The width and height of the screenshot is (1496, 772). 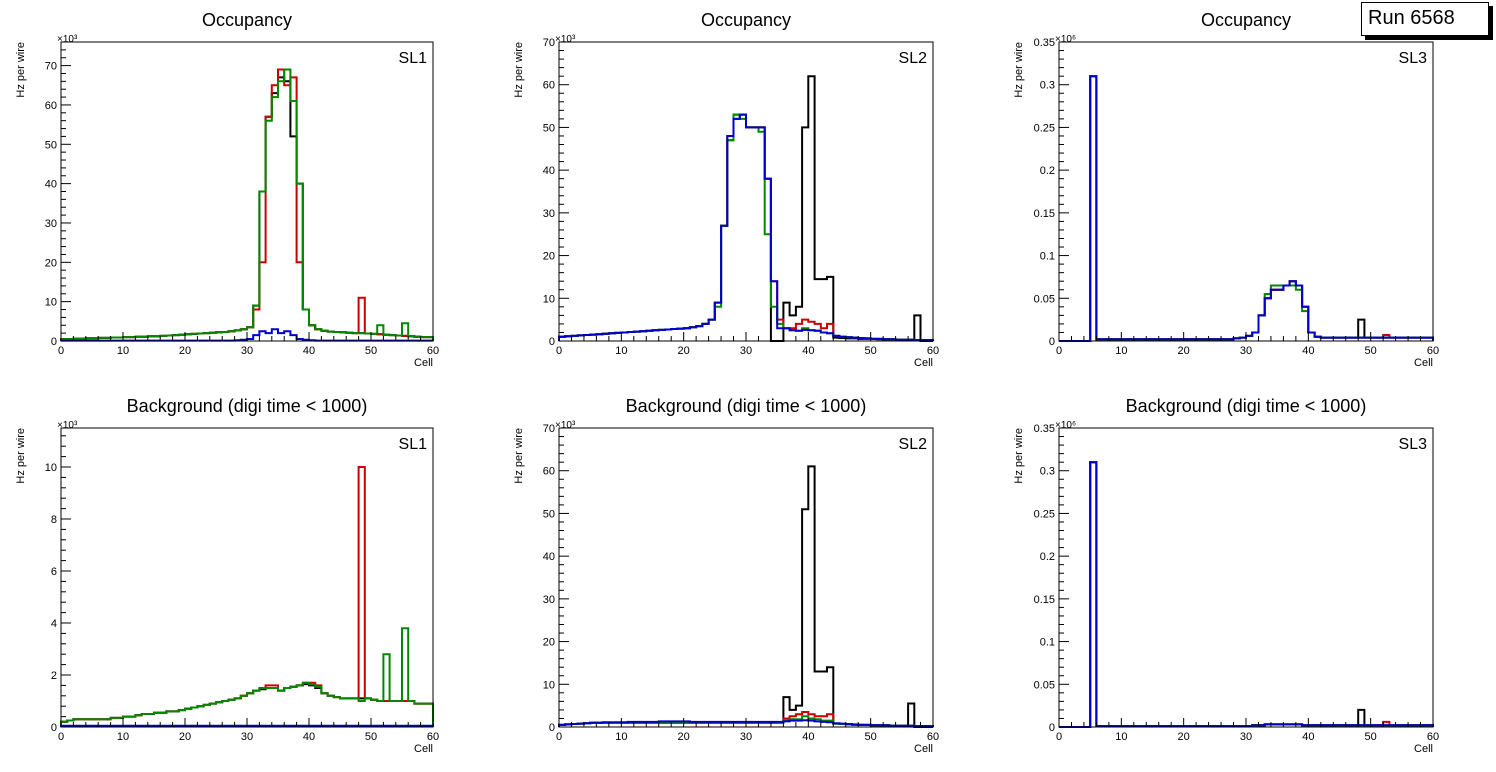 What do you see at coordinates (1044, 128) in the screenshot?
I see `y-tick-label: 0.25` at bounding box center [1044, 128].